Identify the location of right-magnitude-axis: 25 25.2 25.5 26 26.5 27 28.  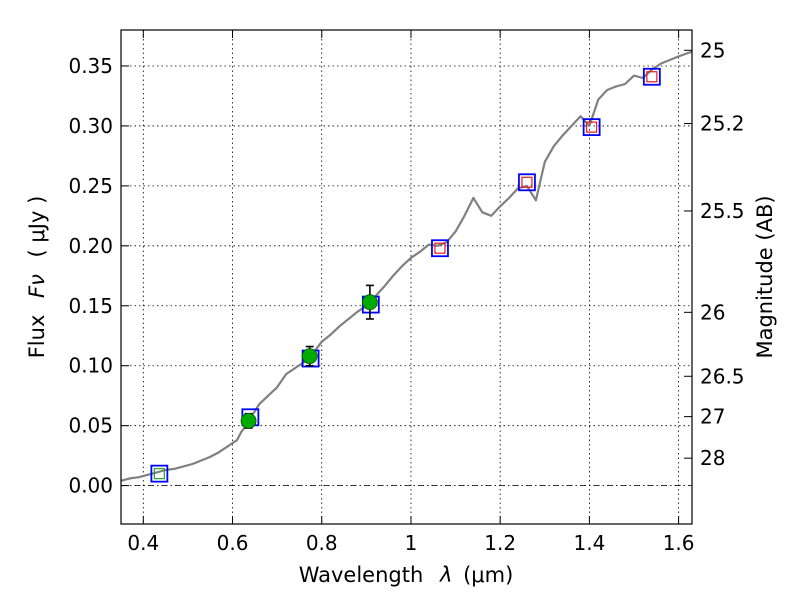
(714, 254).